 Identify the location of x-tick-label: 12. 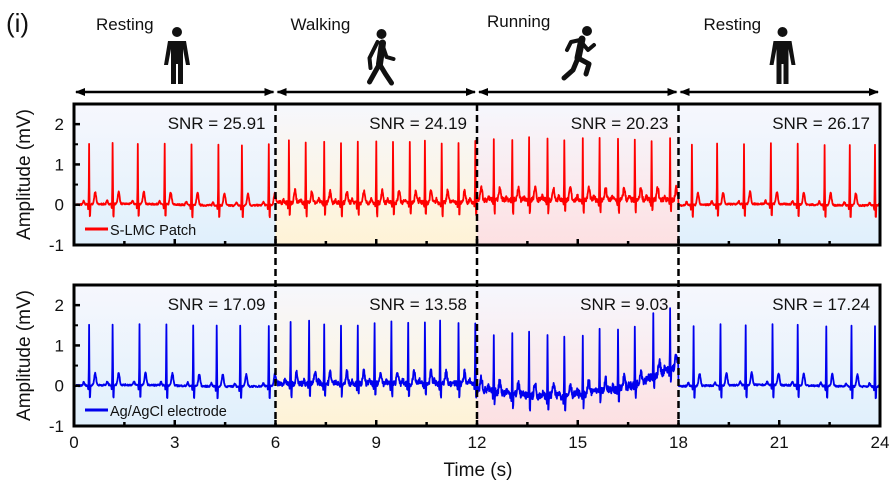
(477, 442).